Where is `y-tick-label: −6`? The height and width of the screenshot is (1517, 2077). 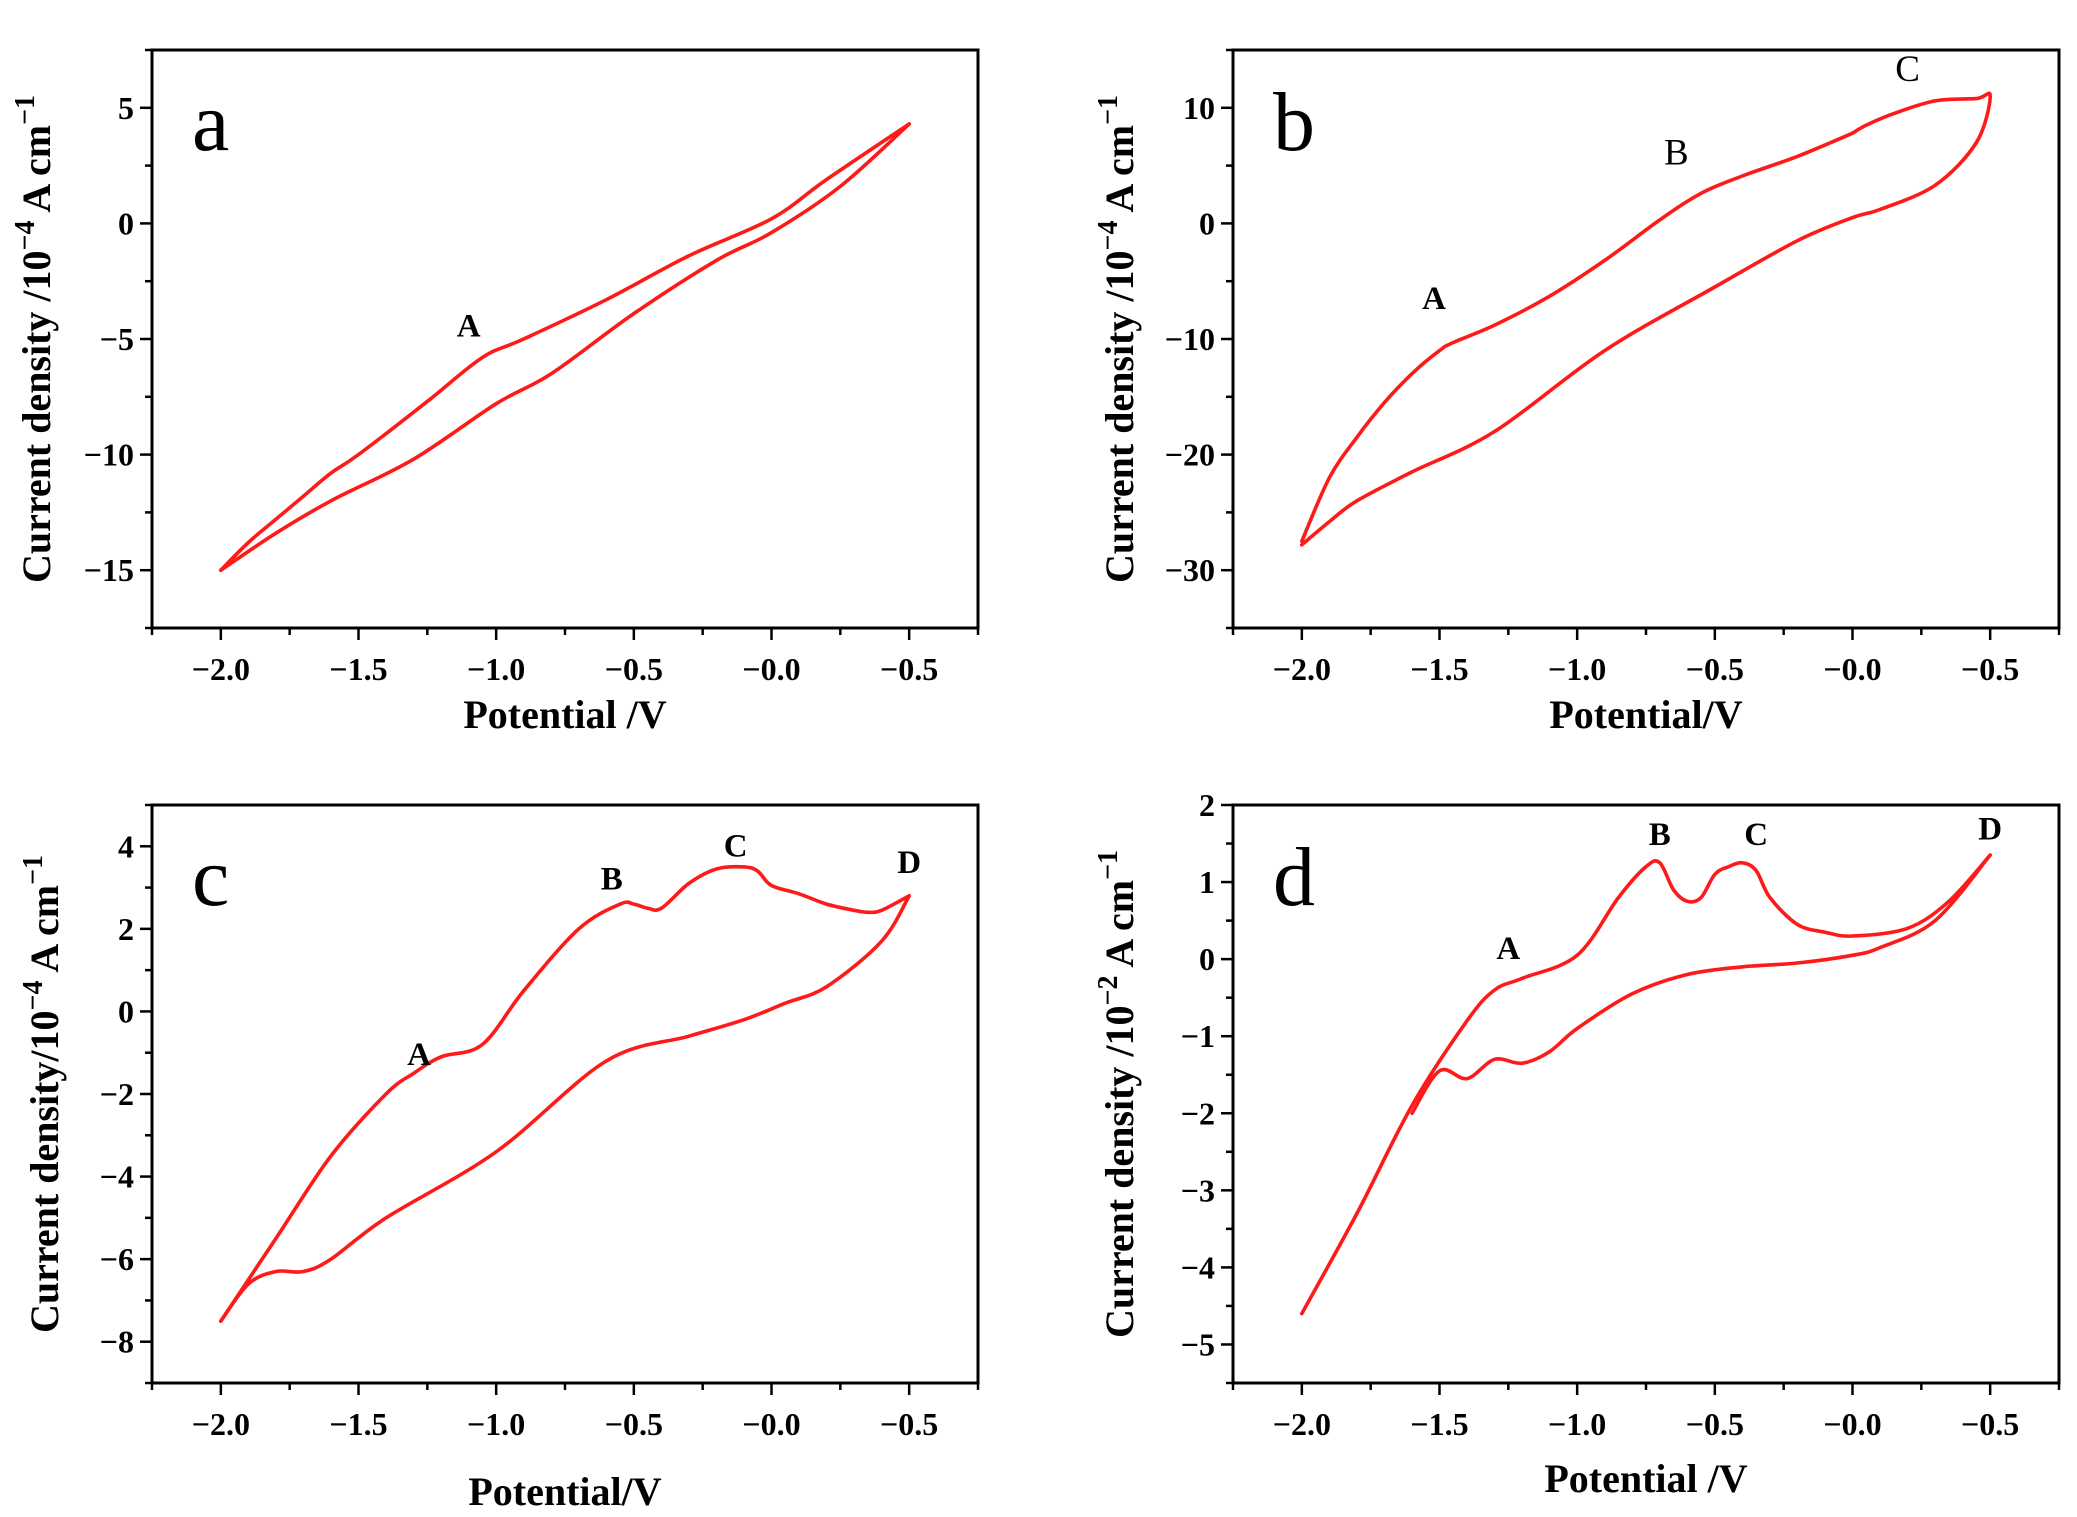
y-tick-label: −6 is located at coordinates (117, 1259).